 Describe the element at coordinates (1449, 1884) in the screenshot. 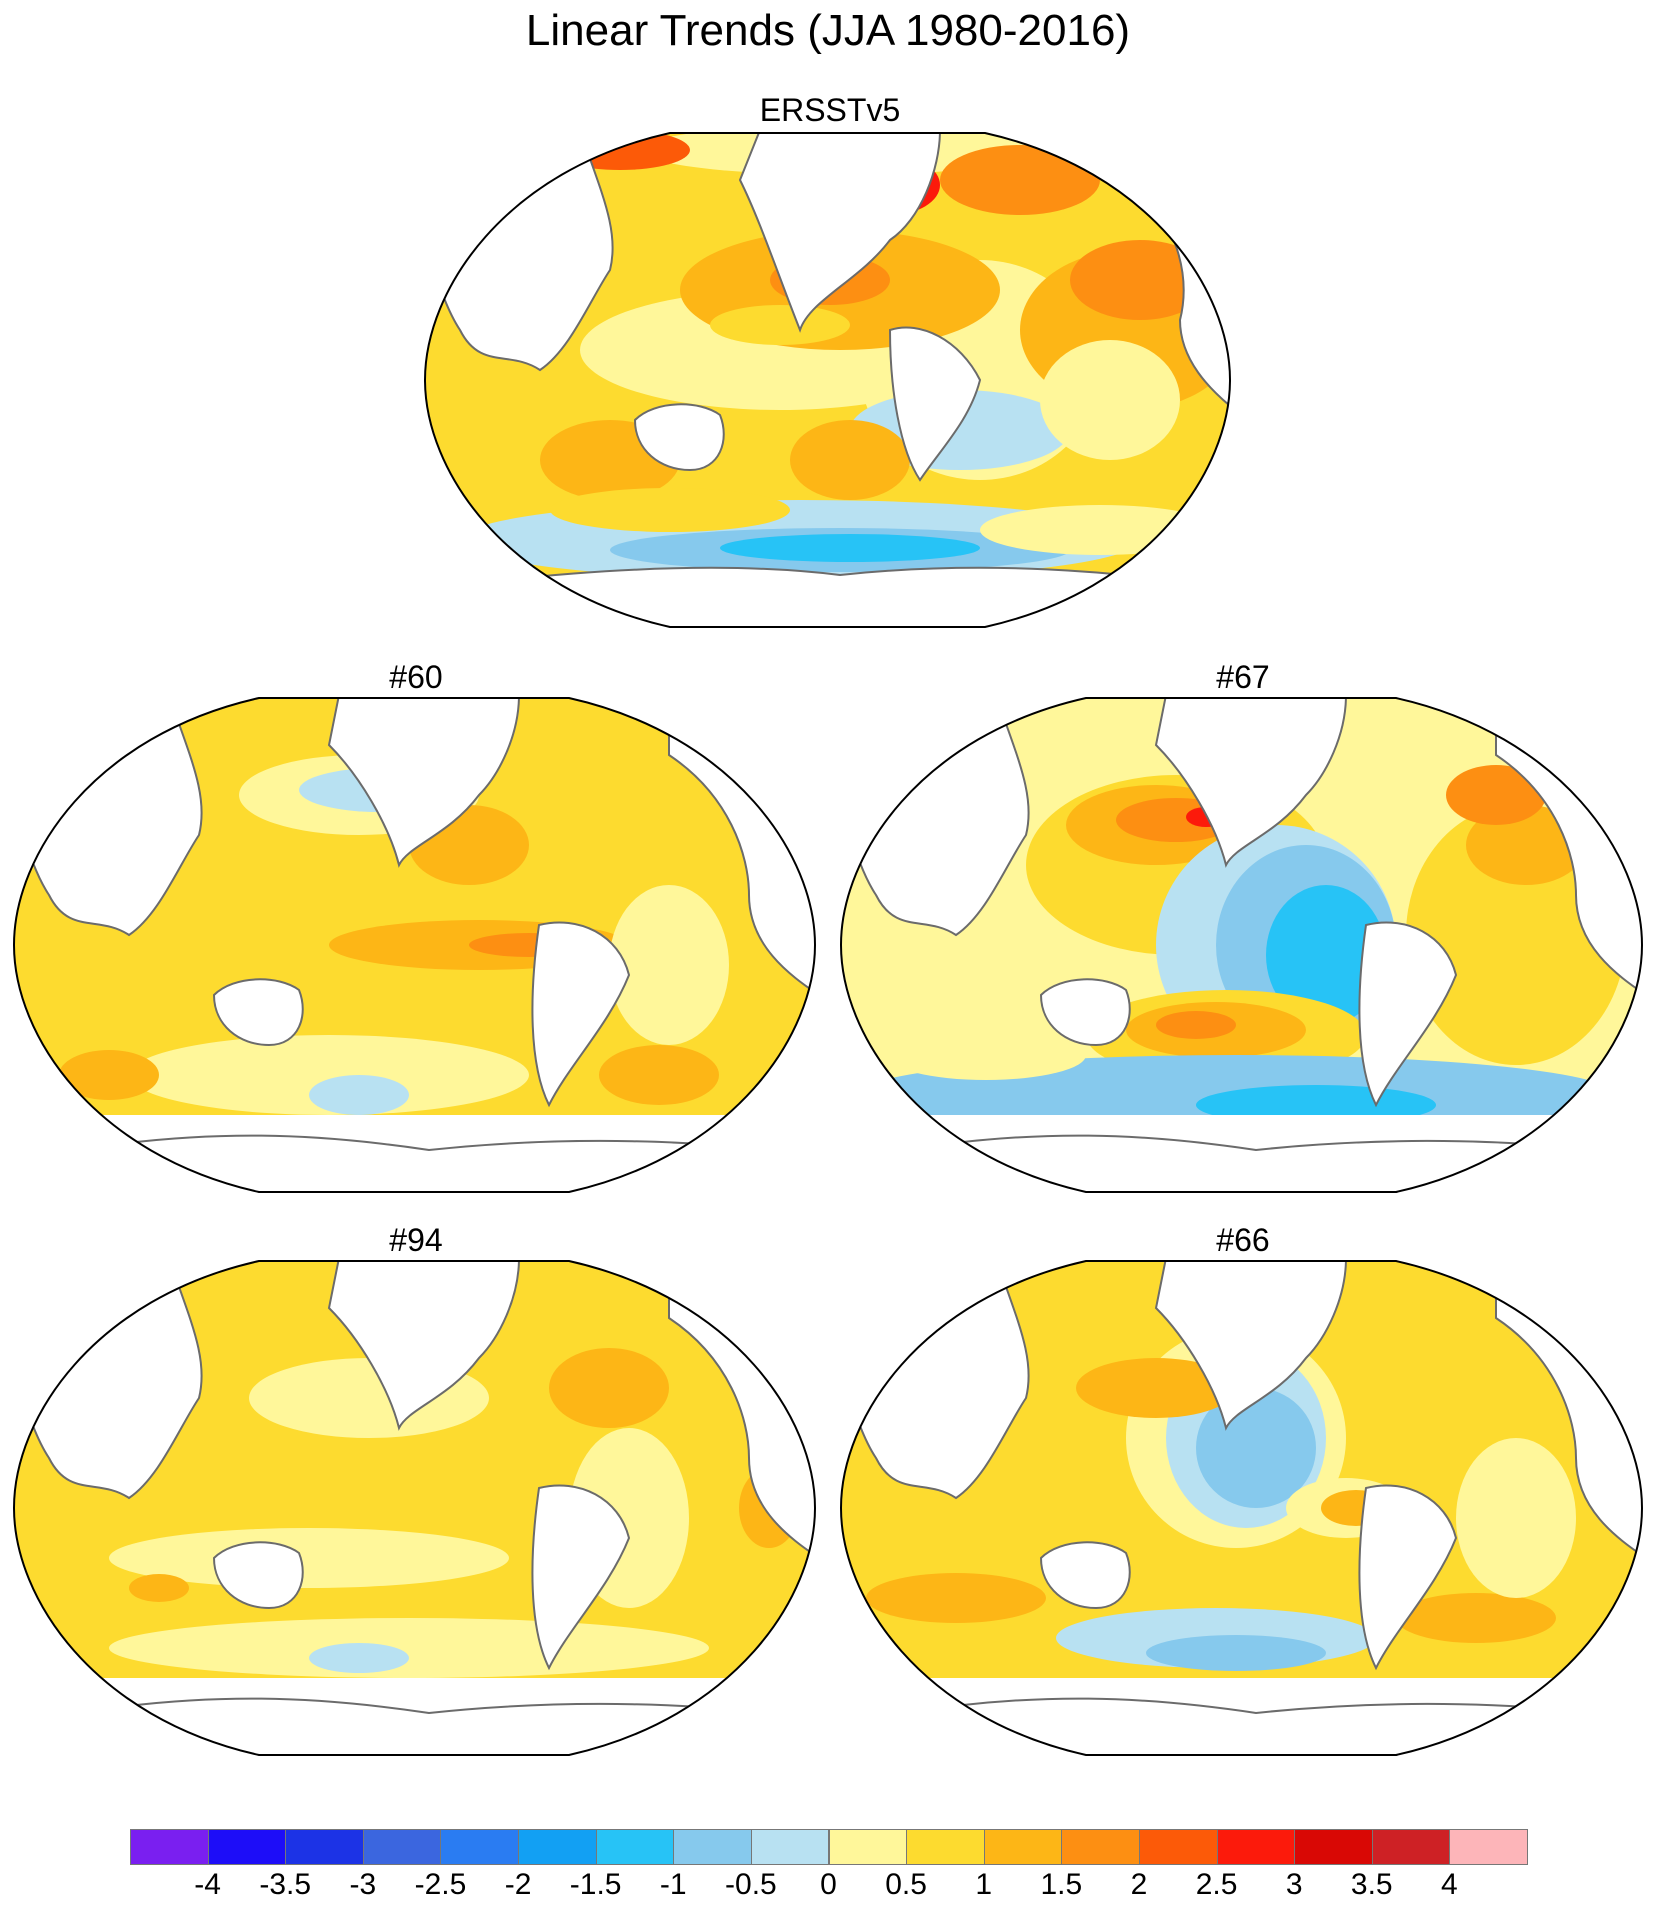

I see `colorbar-label: 4` at that location.